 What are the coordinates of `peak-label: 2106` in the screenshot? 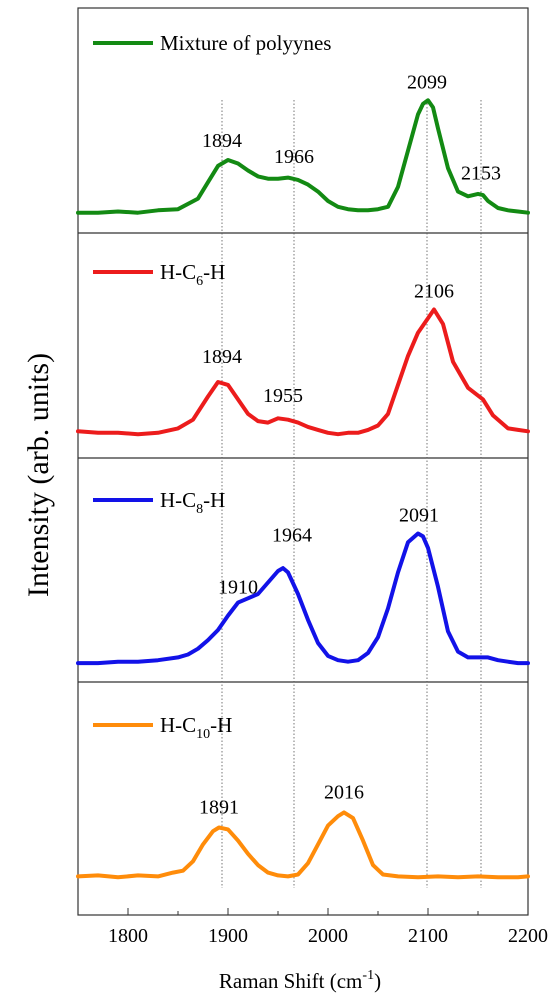 It's located at (434, 292).